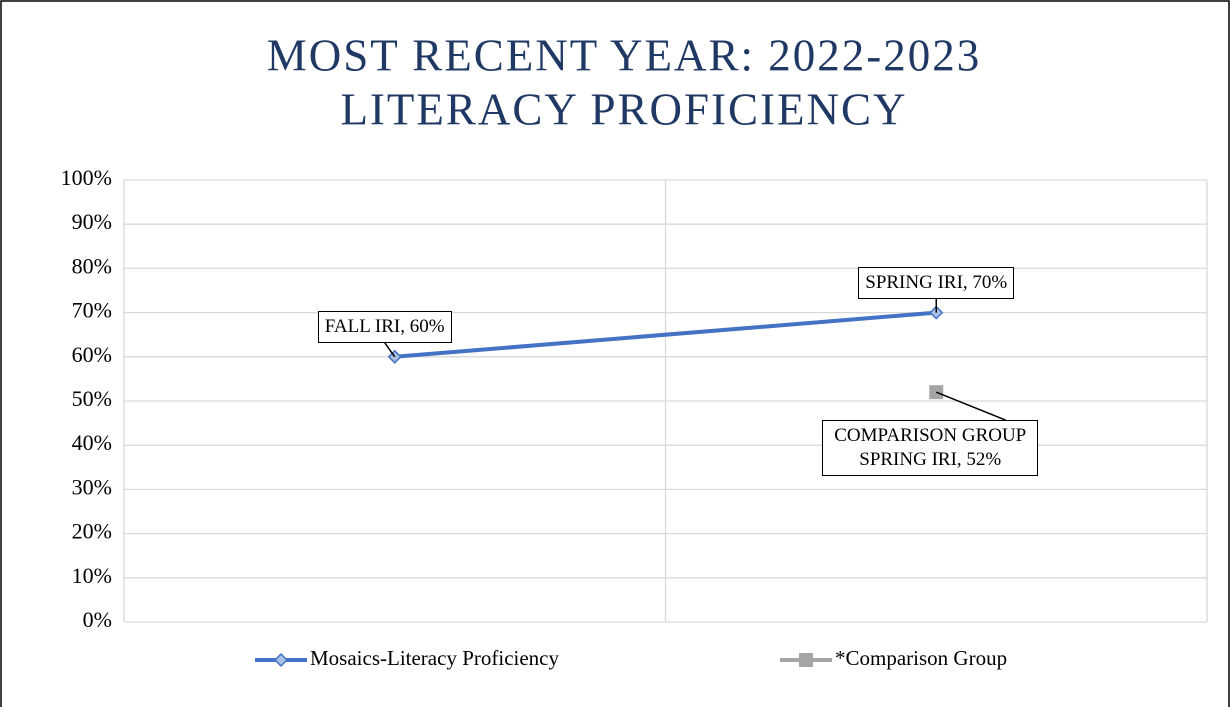 Image resolution: width=1230 pixels, height=707 pixels. I want to click on y-tick-label: 80%, so click(92, 265).